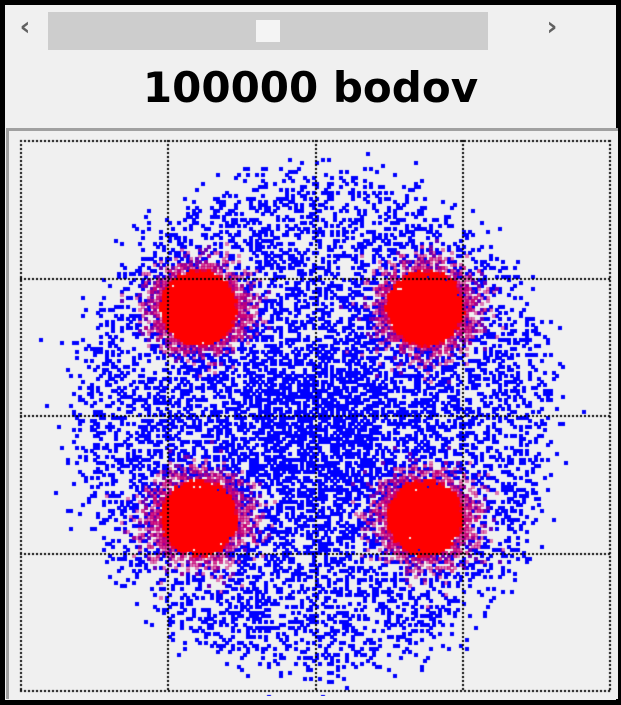 This screenshot has height=705, width=621. Describe the element at coordinates (25, 27) in the screenshot. I see `chevron-left-icon: ‹` at that location.